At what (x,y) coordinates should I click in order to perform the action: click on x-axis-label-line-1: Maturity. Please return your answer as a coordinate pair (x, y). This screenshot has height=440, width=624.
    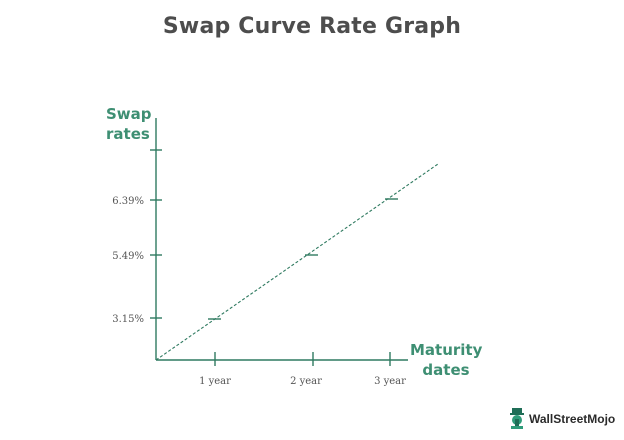
    Looking at the image, I should click on (446, 350).